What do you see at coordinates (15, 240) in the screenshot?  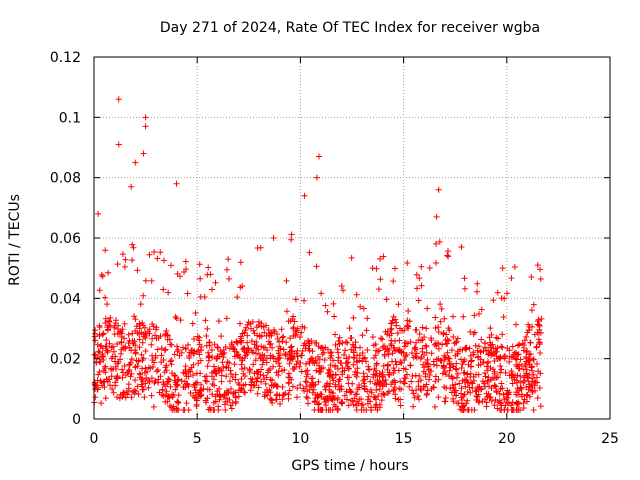 I see `y-axis-label: ROTI / TECUs` at bounding box center [15, 240].